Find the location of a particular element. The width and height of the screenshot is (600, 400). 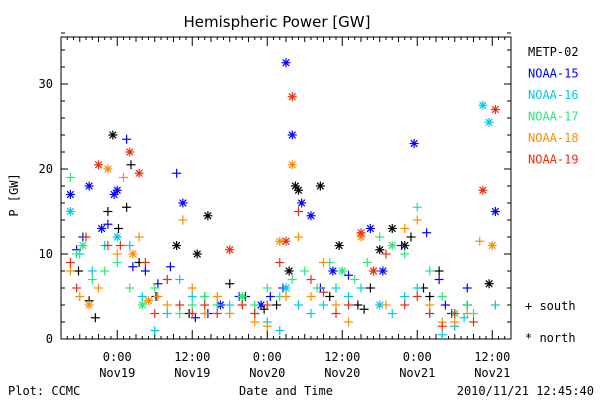

y-axis-label: P [GW] is located at coordinates (14, 194).